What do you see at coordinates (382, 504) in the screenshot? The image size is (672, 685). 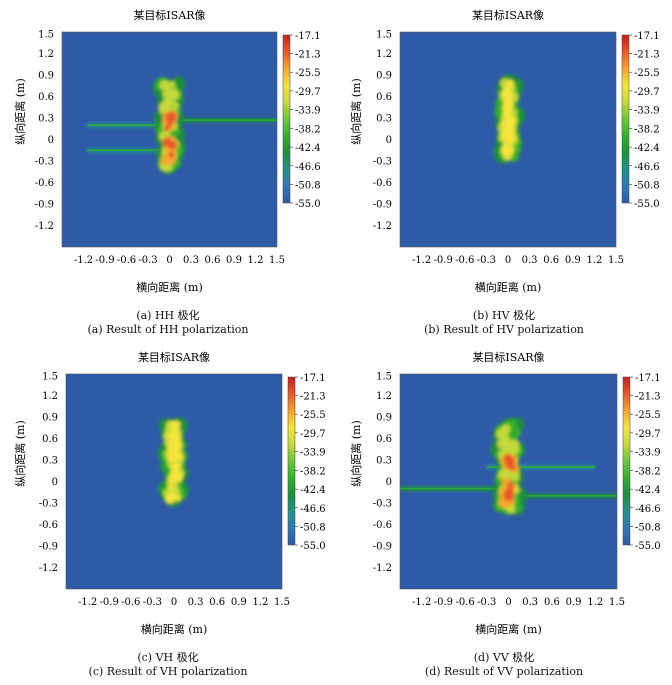 I see `y-tick-label-vv: -0.3` at bounding box center [382, 504].